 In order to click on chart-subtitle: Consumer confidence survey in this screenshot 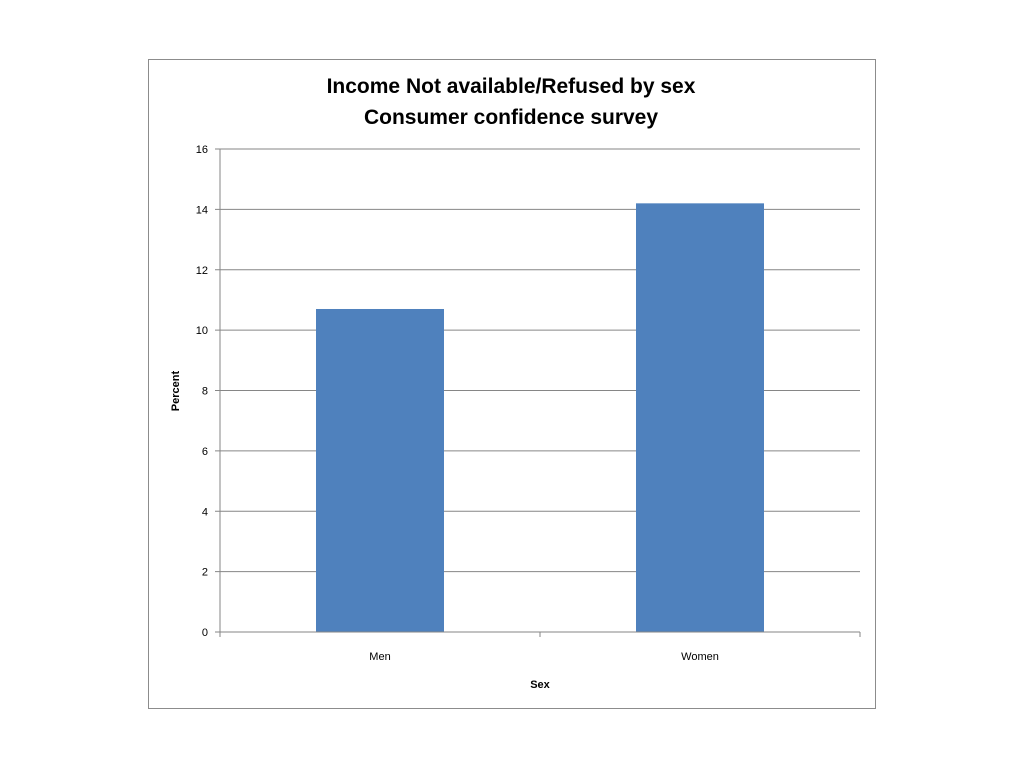, I will do `click(511, 117)`.